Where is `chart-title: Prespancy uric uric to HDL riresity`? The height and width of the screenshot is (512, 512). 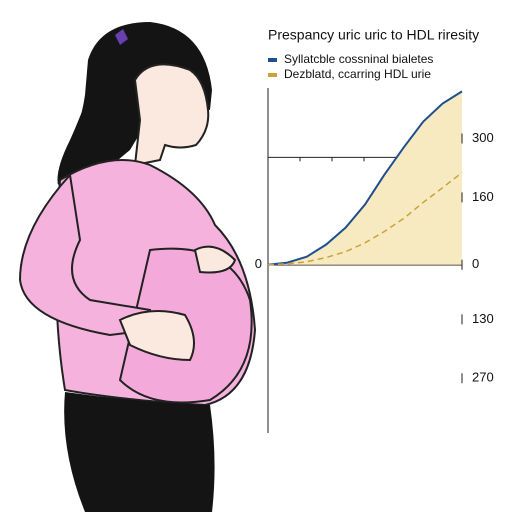 chart-title: Prespancy uric uric to HDL riresity is located at coordinates (373, 35).